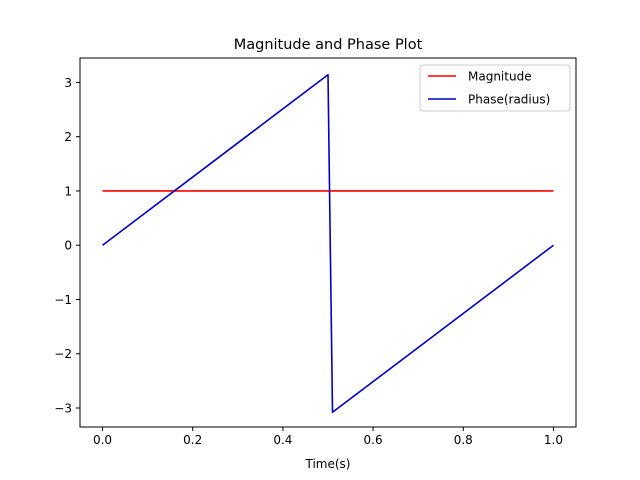  What do you see at coordinates (68, 137) in the screenshot?
I see `y-tick-label: 2` at bounding box center [68, 137].